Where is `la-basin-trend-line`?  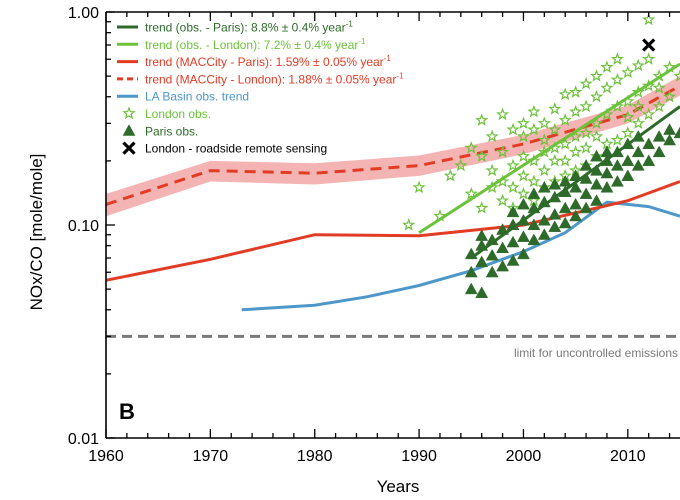 la-basin-trend-line is located at coordinates (460, 256).